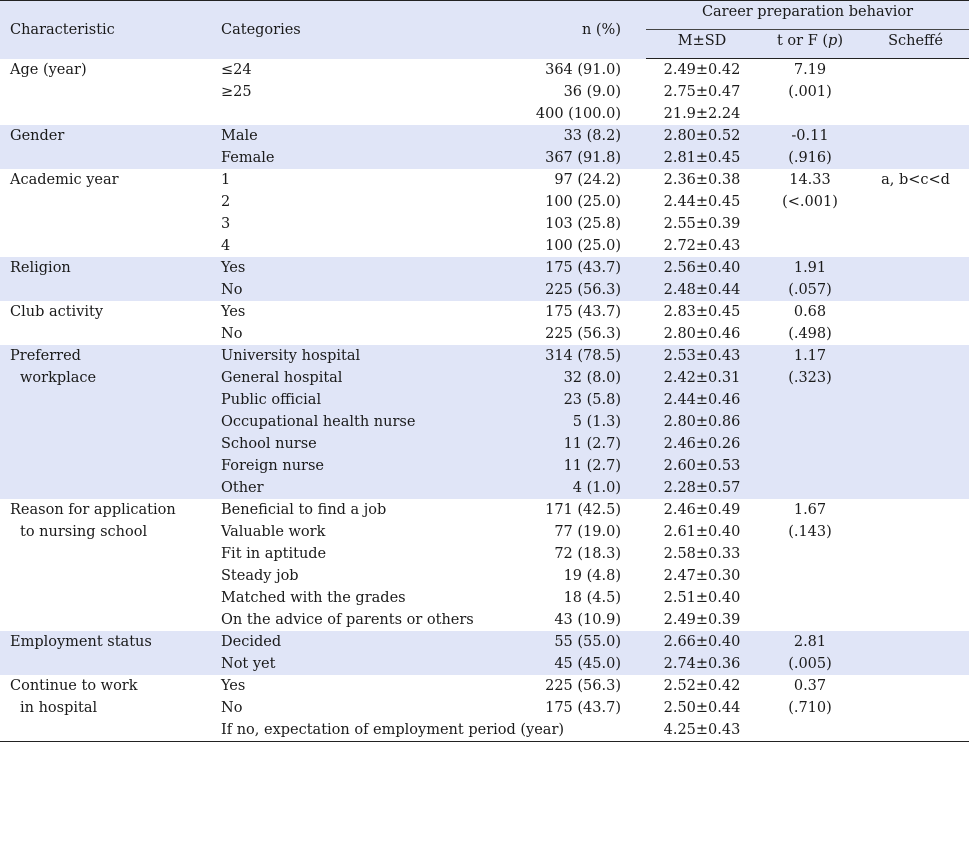  What do you see at coordinates (232, 290) in the screenshot?
I see `category-label: No` at bounding box center [232, 290].